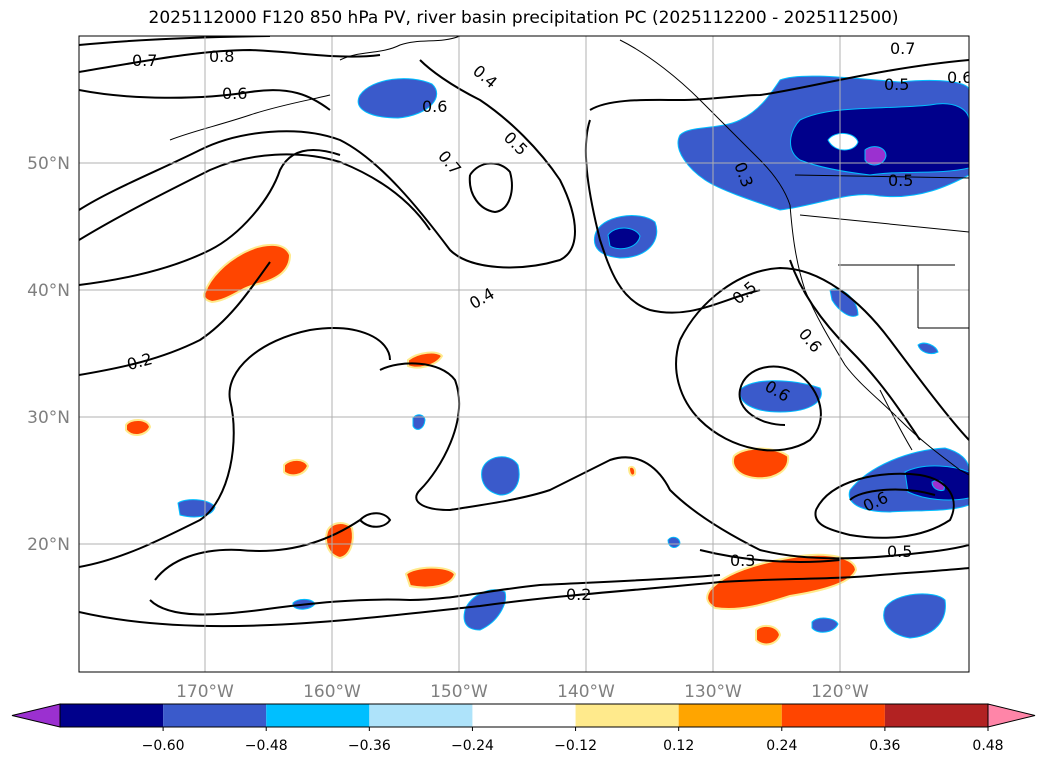  What do you see at coordinates (332, 692) in the screenshot?
I see `longitude-label: 160°W` at bounding box center [332, 692].